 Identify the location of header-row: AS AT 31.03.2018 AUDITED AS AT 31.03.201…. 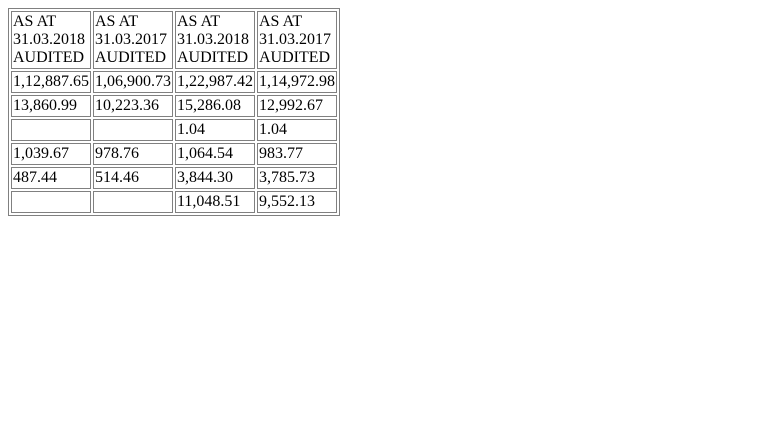
(174, 40).